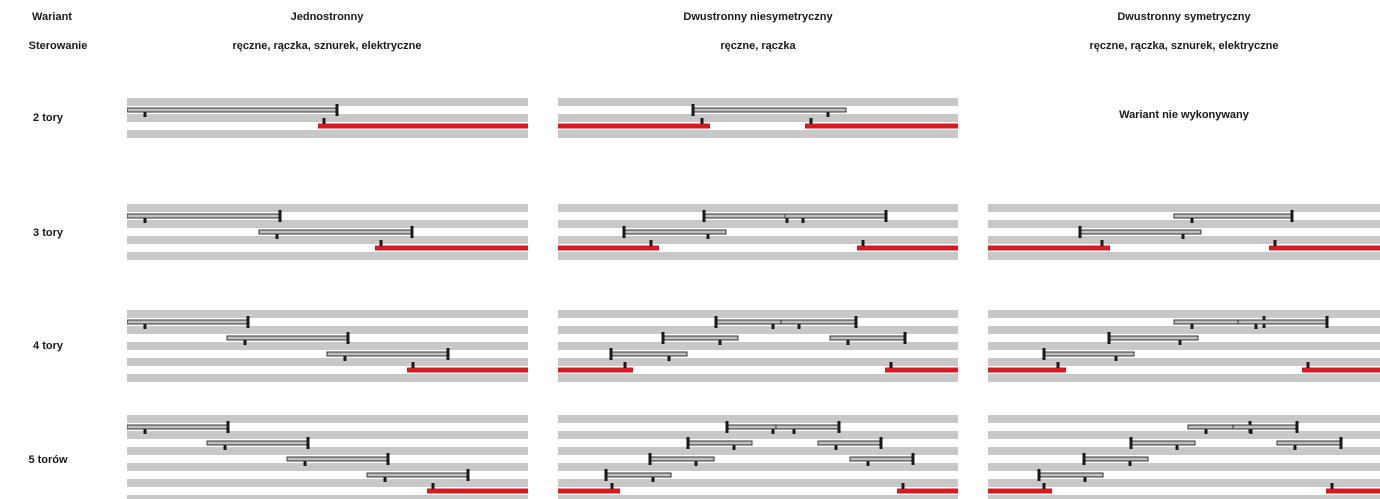 This screenshot has height=499, width=1380. Describe the element at coordinates (758, 46) in the screenshot. I see `column-control-two-sided-asym: ręczne, rączka` at that location.